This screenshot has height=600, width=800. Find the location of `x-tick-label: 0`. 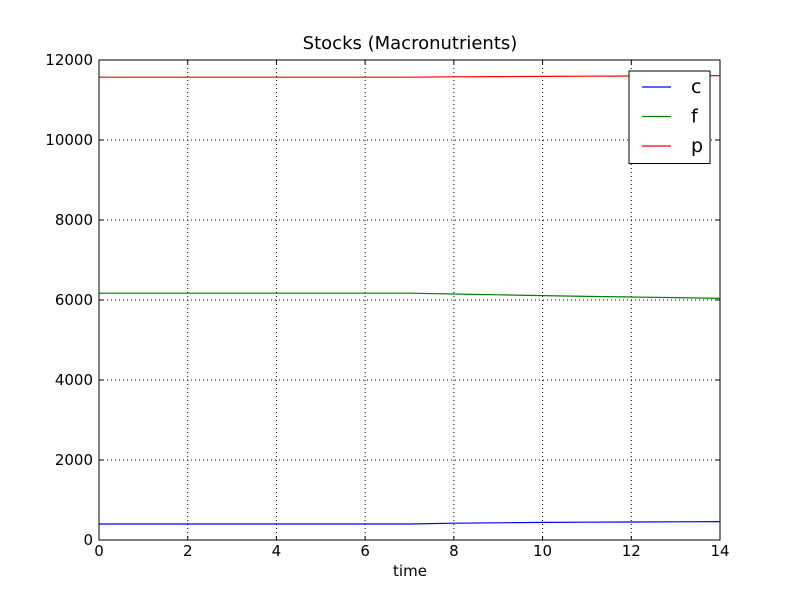

x-tick-label: 0 is located at coordinates (99, 551).